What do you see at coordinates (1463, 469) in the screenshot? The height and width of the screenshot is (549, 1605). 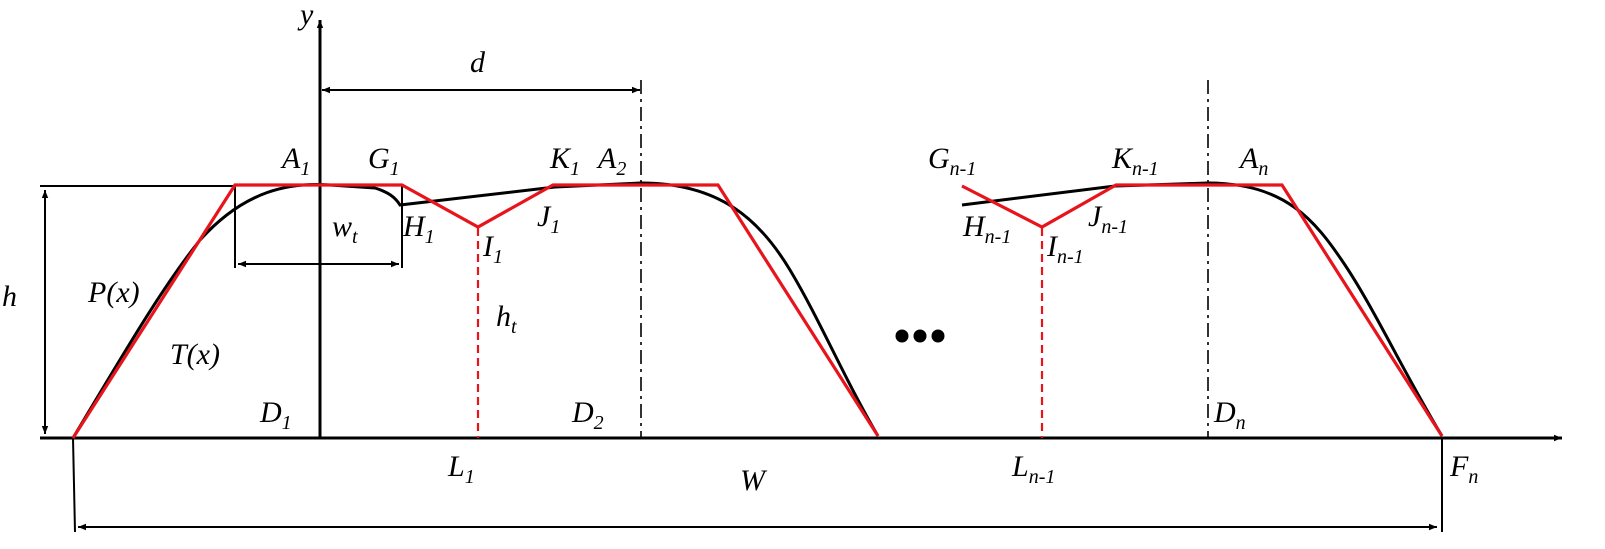 I see `fn-label: Fn` at bounding box center [1463, 469].